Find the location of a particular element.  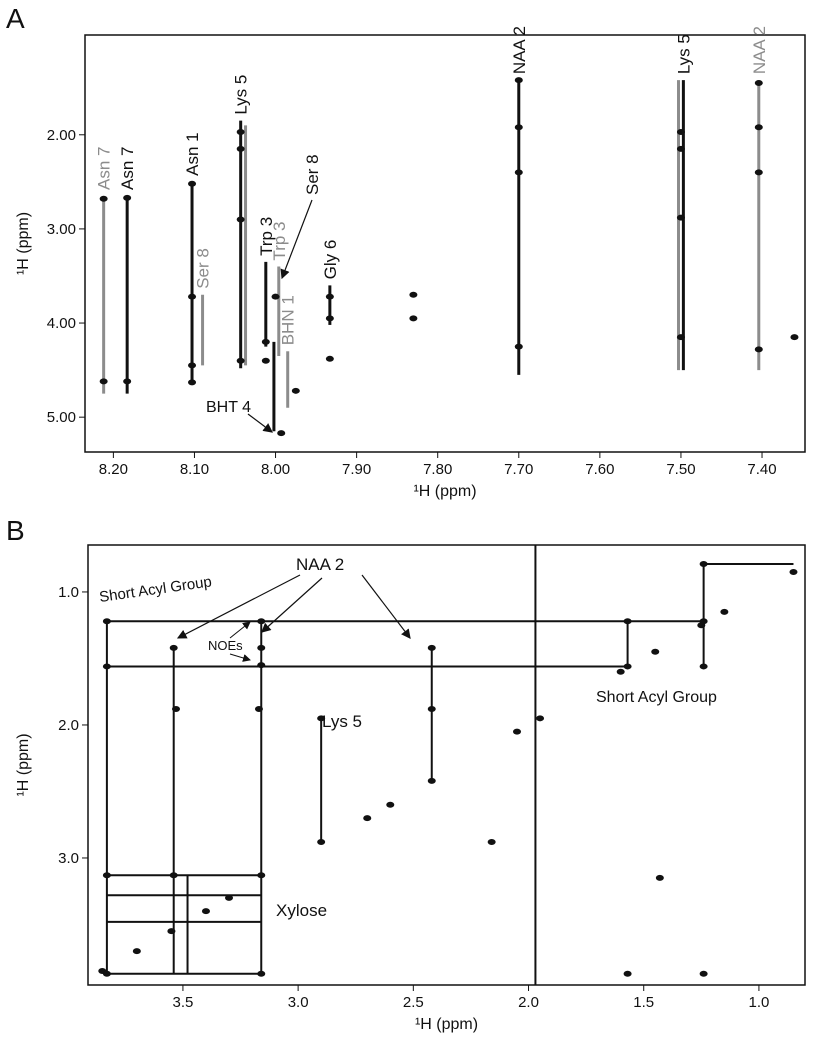

x-tick-label: 7.60 is located at coordinates (599, 469).